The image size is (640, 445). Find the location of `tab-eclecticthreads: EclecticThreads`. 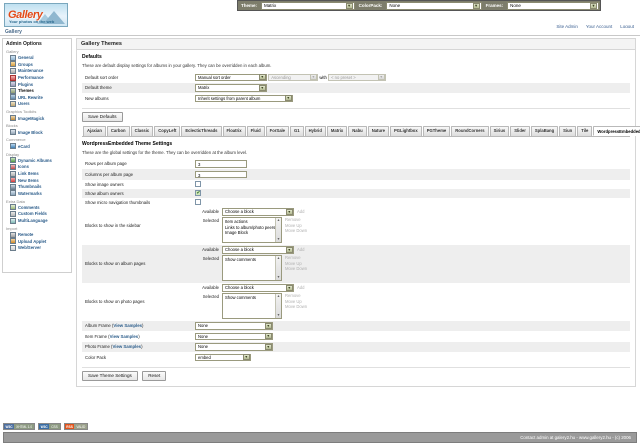

tab-eclecticthreads: EclecticThreads is located at coordinates (201, 130).